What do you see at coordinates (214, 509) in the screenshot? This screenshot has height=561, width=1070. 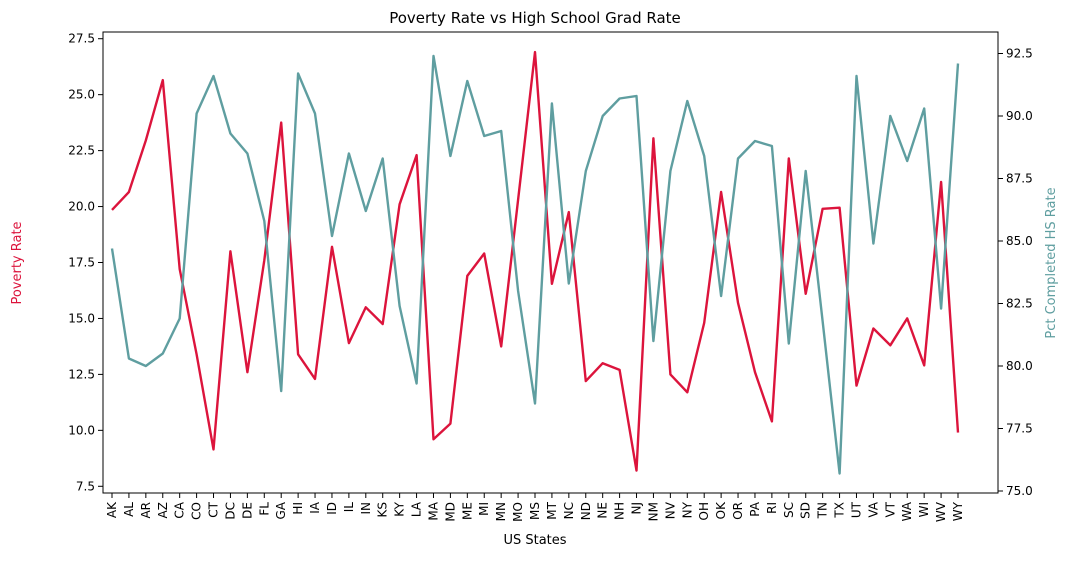 I see `x-tick-label: CT` at bounding box center [214, 509].